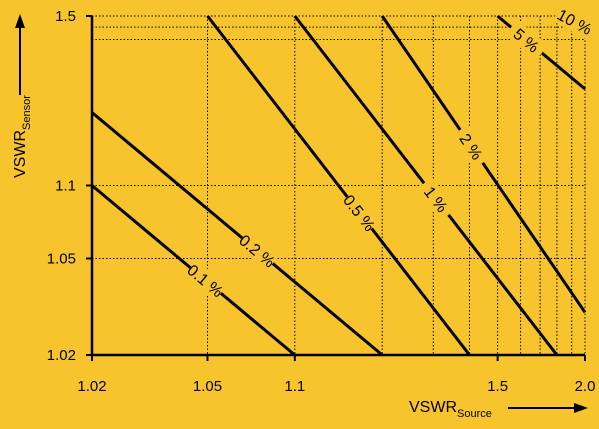  What do you see at coordinates (294, 386) in the screenshot?
I see `x-tick-label: 1.1` at bounding box center [294, 386].